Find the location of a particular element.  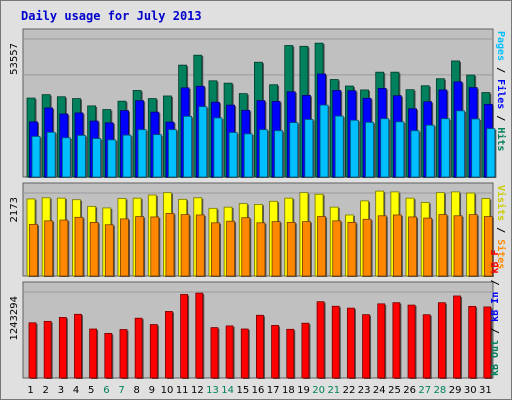

day-label-14: 14 is located at coordinates (227, 390).